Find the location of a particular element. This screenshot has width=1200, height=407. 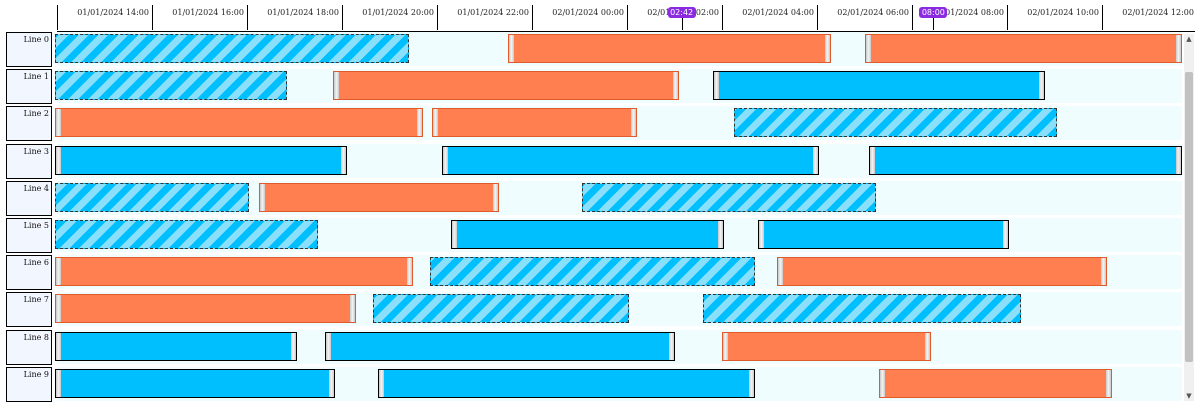

timeline-tick: 02/01/2024 00:00 is located at coordinates (579, 17).